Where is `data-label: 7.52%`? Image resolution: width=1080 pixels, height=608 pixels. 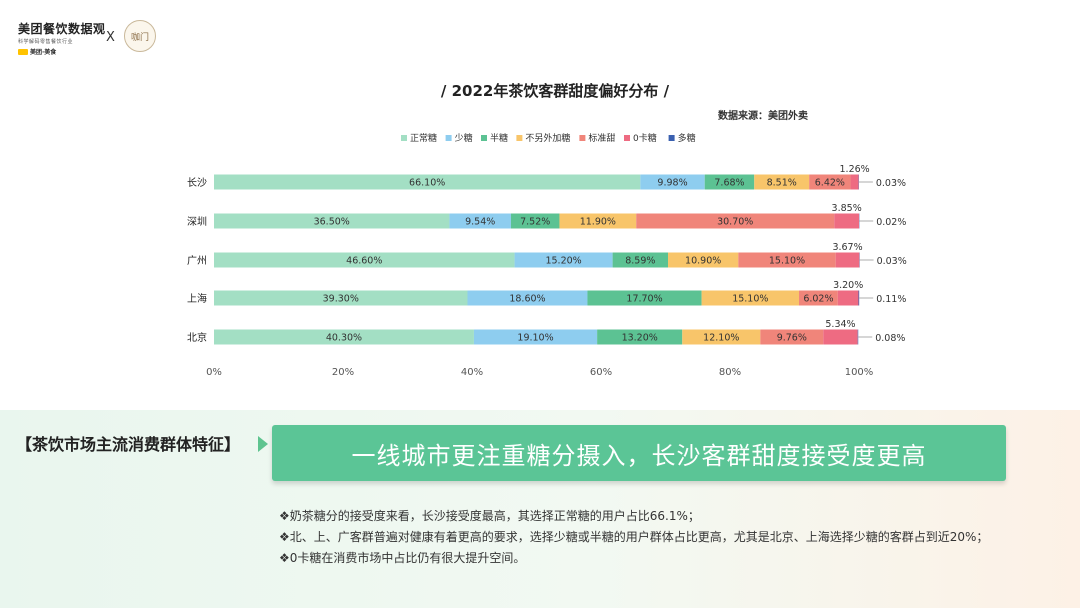 data-label: 7.52% is located at coordinates (535, 222).